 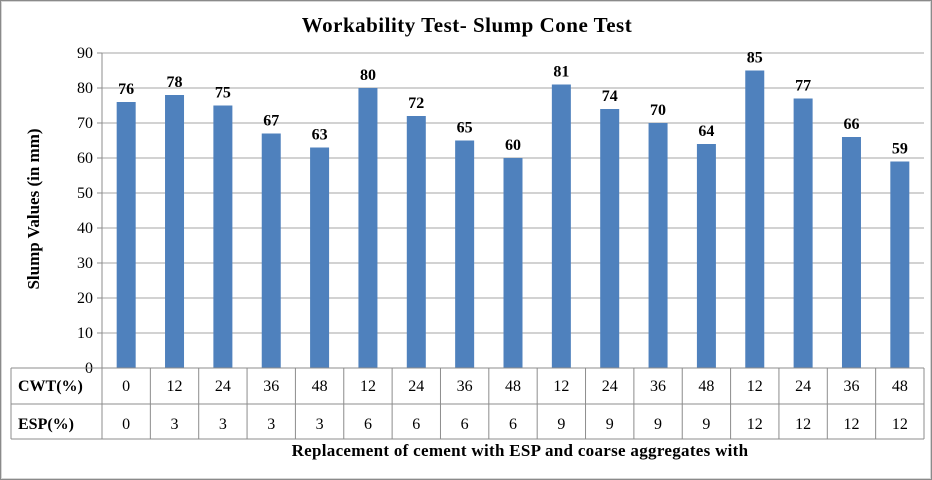 What do you see at coordinates (851, 124) in the screenshot?
I see `data-label: 66` at bounding box center [851, 124].